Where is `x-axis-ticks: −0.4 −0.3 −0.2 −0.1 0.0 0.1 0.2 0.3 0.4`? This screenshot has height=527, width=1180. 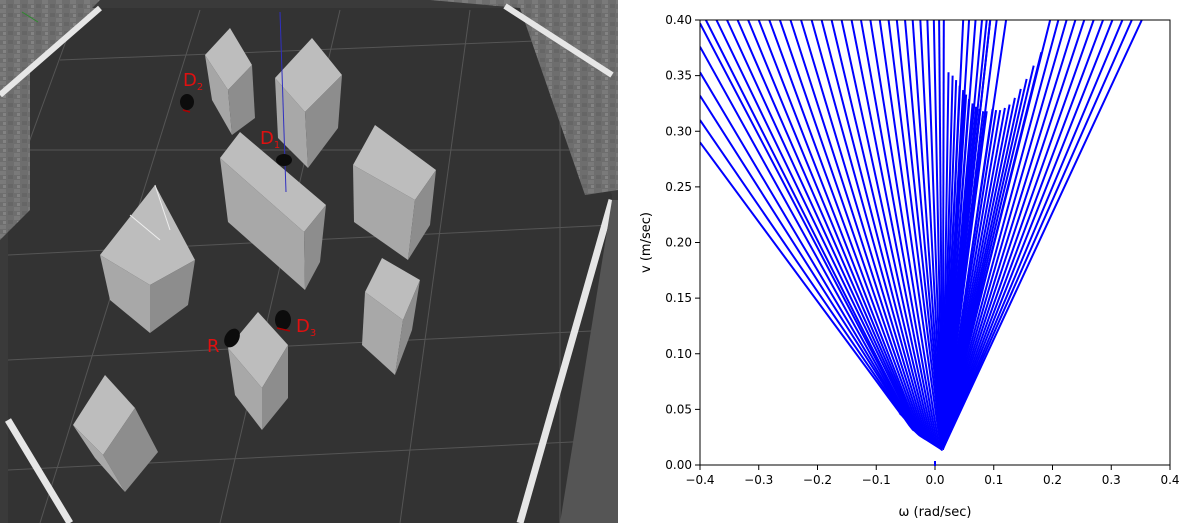 x-axis-ticks: −0.4 −0.3 −0.2 −0.1 0.0 0.1 0.2 0.3 0.4 is located at coordinates (932, 476).